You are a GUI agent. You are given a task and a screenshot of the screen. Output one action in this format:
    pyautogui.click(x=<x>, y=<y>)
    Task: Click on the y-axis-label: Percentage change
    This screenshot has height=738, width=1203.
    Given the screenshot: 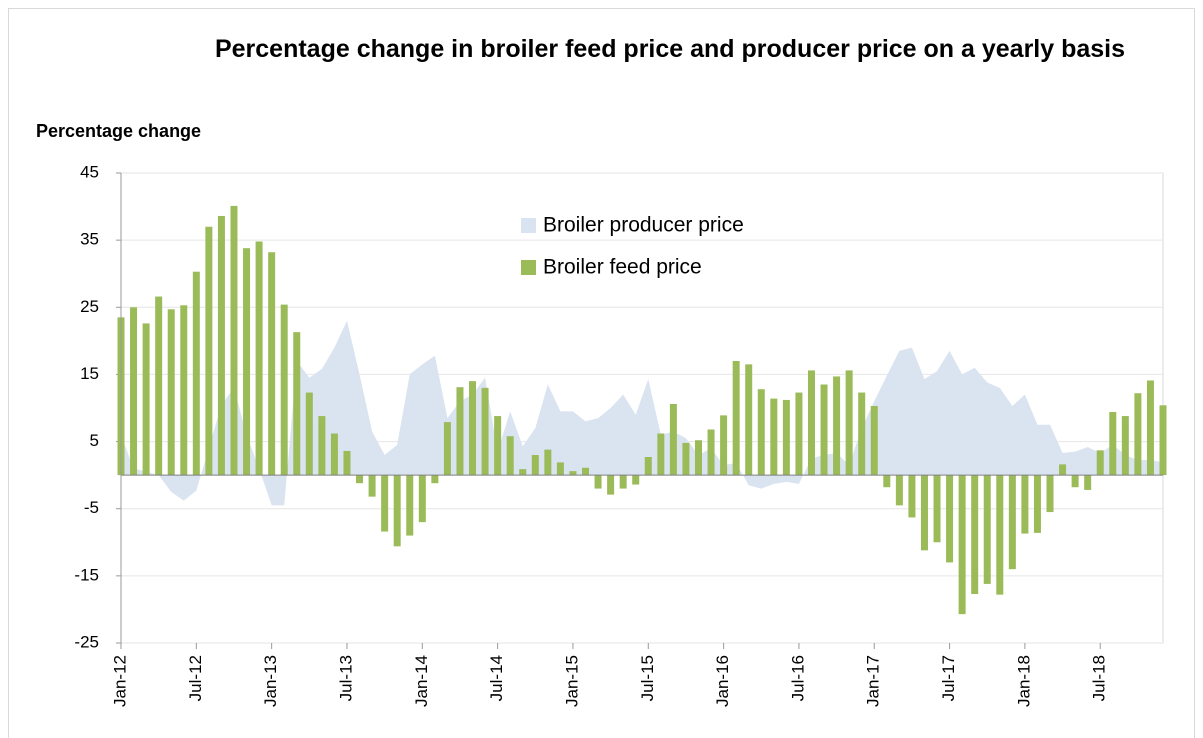 What is the action you would take?
    pyautogui.click(x=118, y=131)
    